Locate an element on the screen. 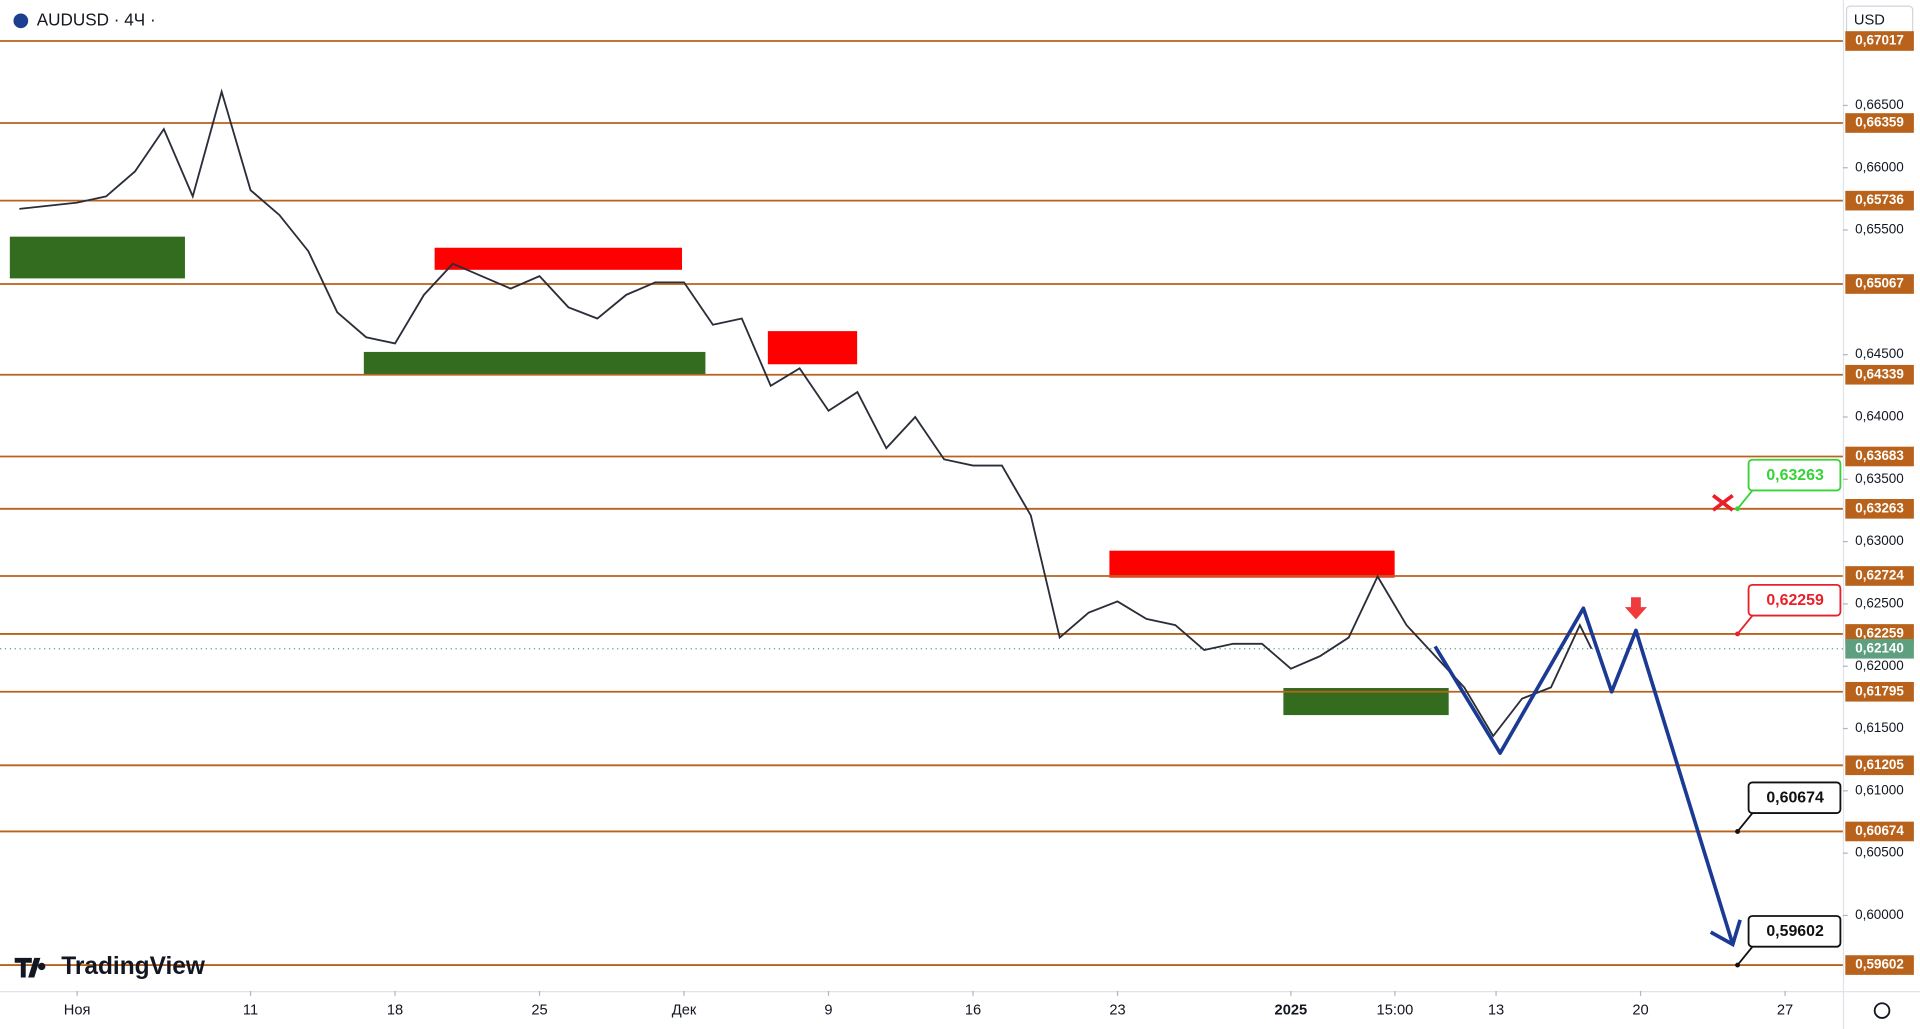 The height and width of the screenshot is (1029, 1920). x-tick-label: 23 is located at coordinates (1117, 1010).